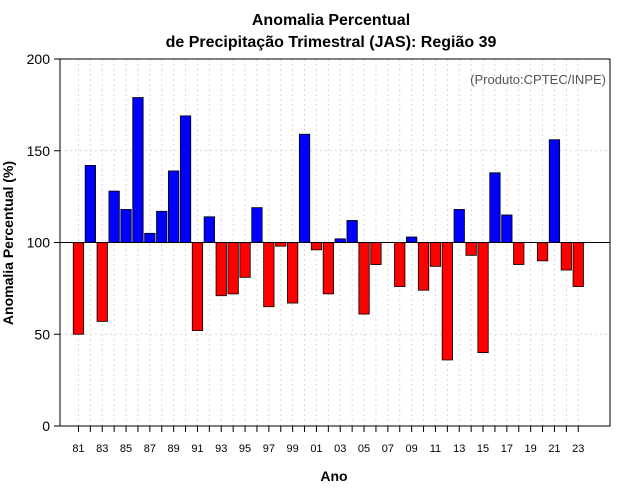 This screenshot has width=640, height=500. What do you see at coordinates (388, 449) in the screenshot?
I see `x-tick-label: 07` at bounding box center [388, 449].